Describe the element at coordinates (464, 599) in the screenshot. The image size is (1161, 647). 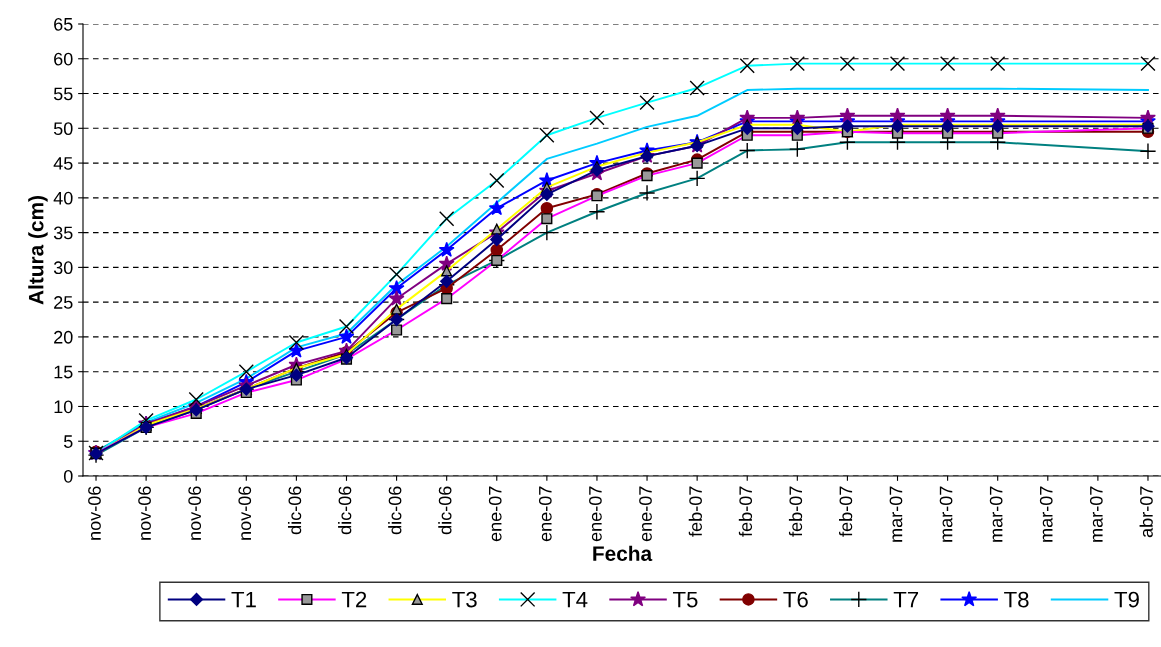
I see `legend-label: T3` at that location.